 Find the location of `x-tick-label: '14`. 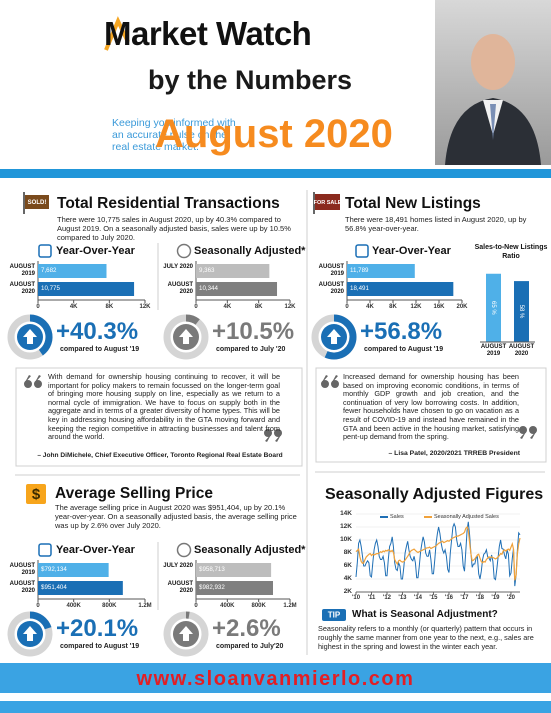

x-tick-label: '14 is located at coordinates (418, 598).